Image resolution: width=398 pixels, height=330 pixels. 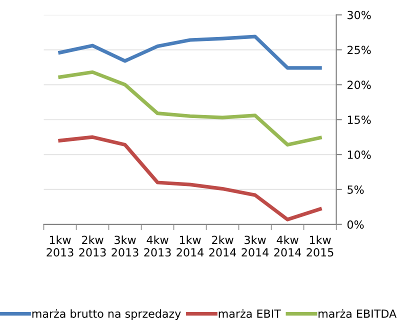 What do you see at coordinates (222, 246) in the screenshot?
I see `x-tick-label: 2kw 2014` at bounding box center [222, 246].